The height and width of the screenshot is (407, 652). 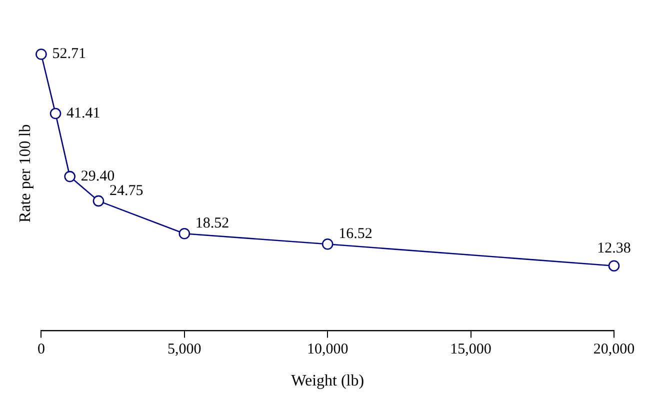 I want to click on x-tick-label: 20,000, so click(x=614, y=350).